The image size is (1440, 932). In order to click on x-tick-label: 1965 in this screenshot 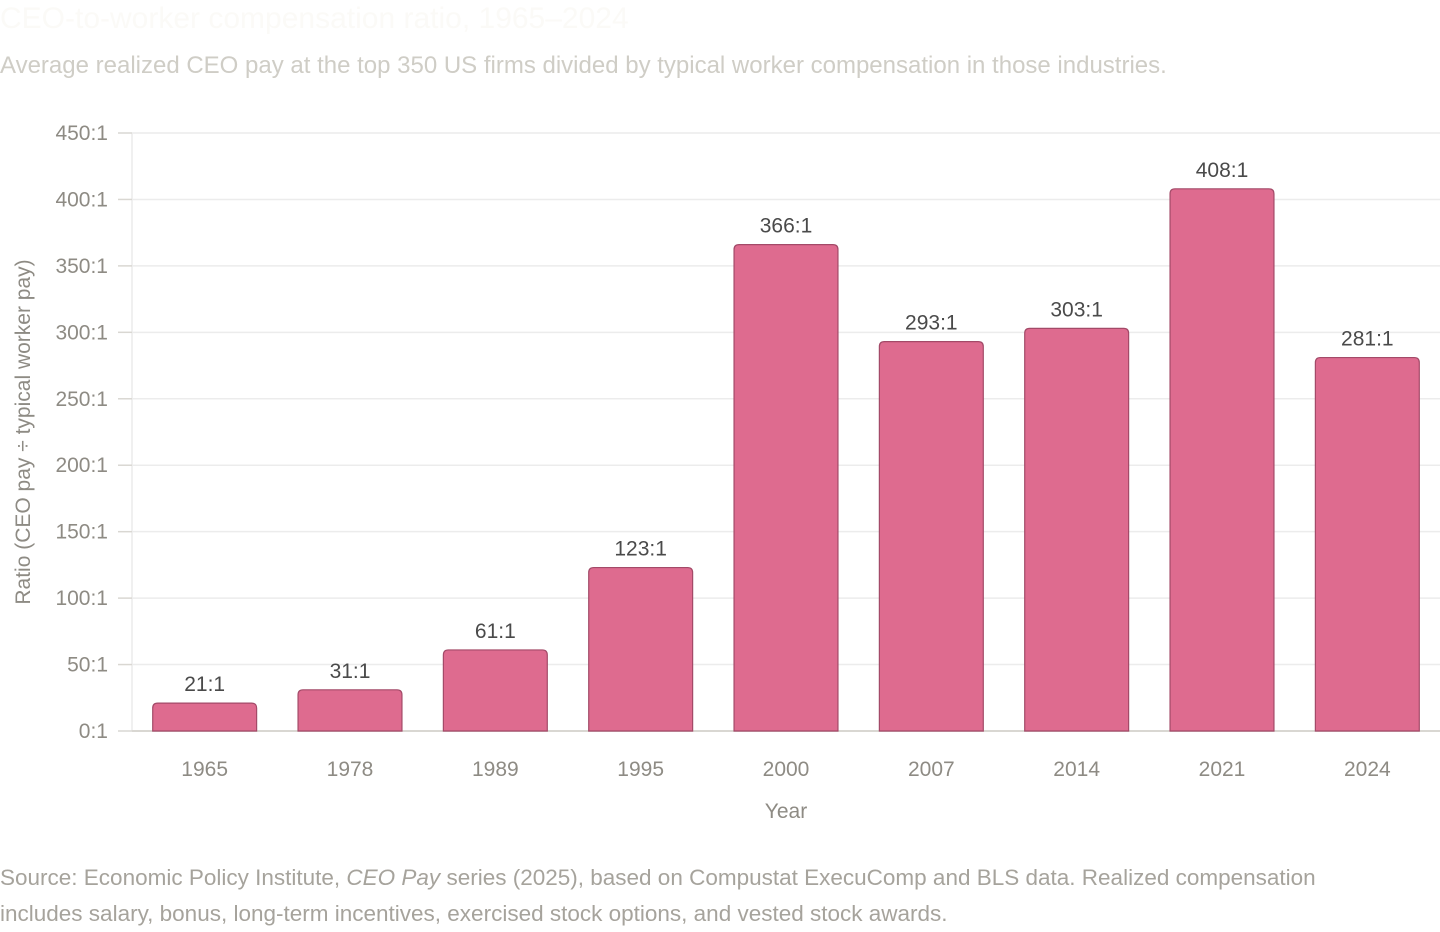, I will do `click(204, 769)`.